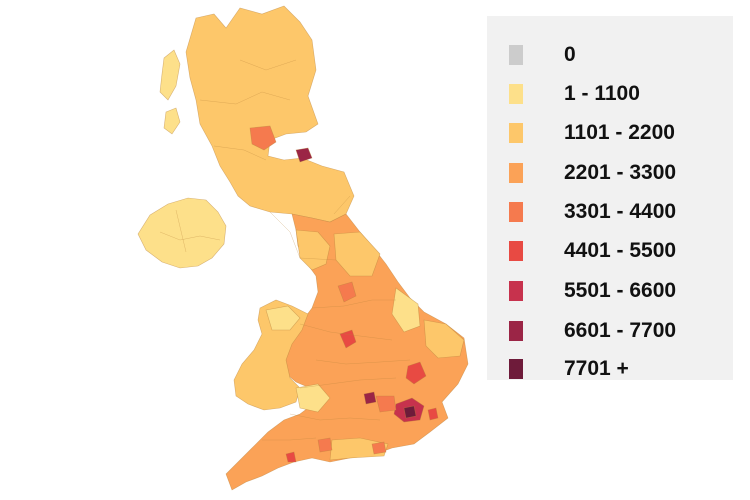 The height and width of the screenshot is (500, 750). I want to click on legend-item: 4401 - 5500, so click(610, 251).